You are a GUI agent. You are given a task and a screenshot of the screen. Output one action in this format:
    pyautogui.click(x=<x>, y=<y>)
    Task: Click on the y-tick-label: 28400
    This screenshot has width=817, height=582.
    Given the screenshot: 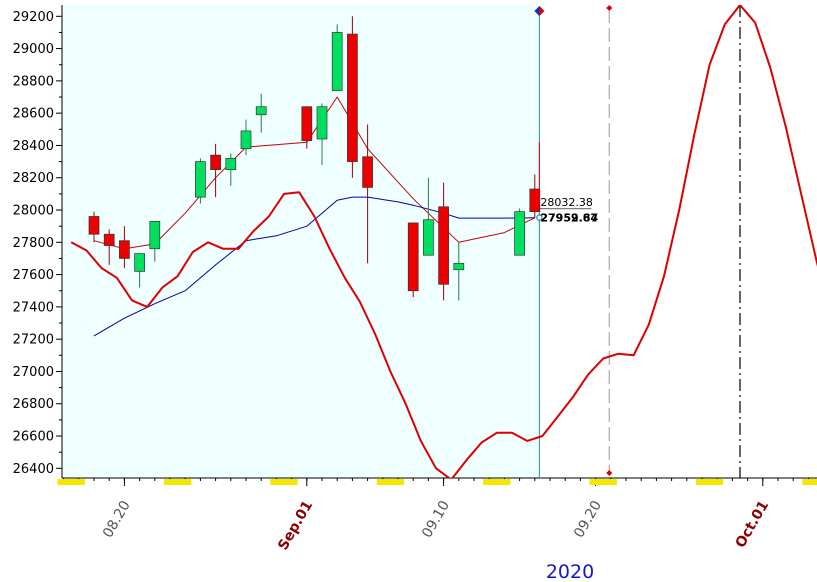 What is the action you would take?
    pyautogui.click(x=33, y=146)
    